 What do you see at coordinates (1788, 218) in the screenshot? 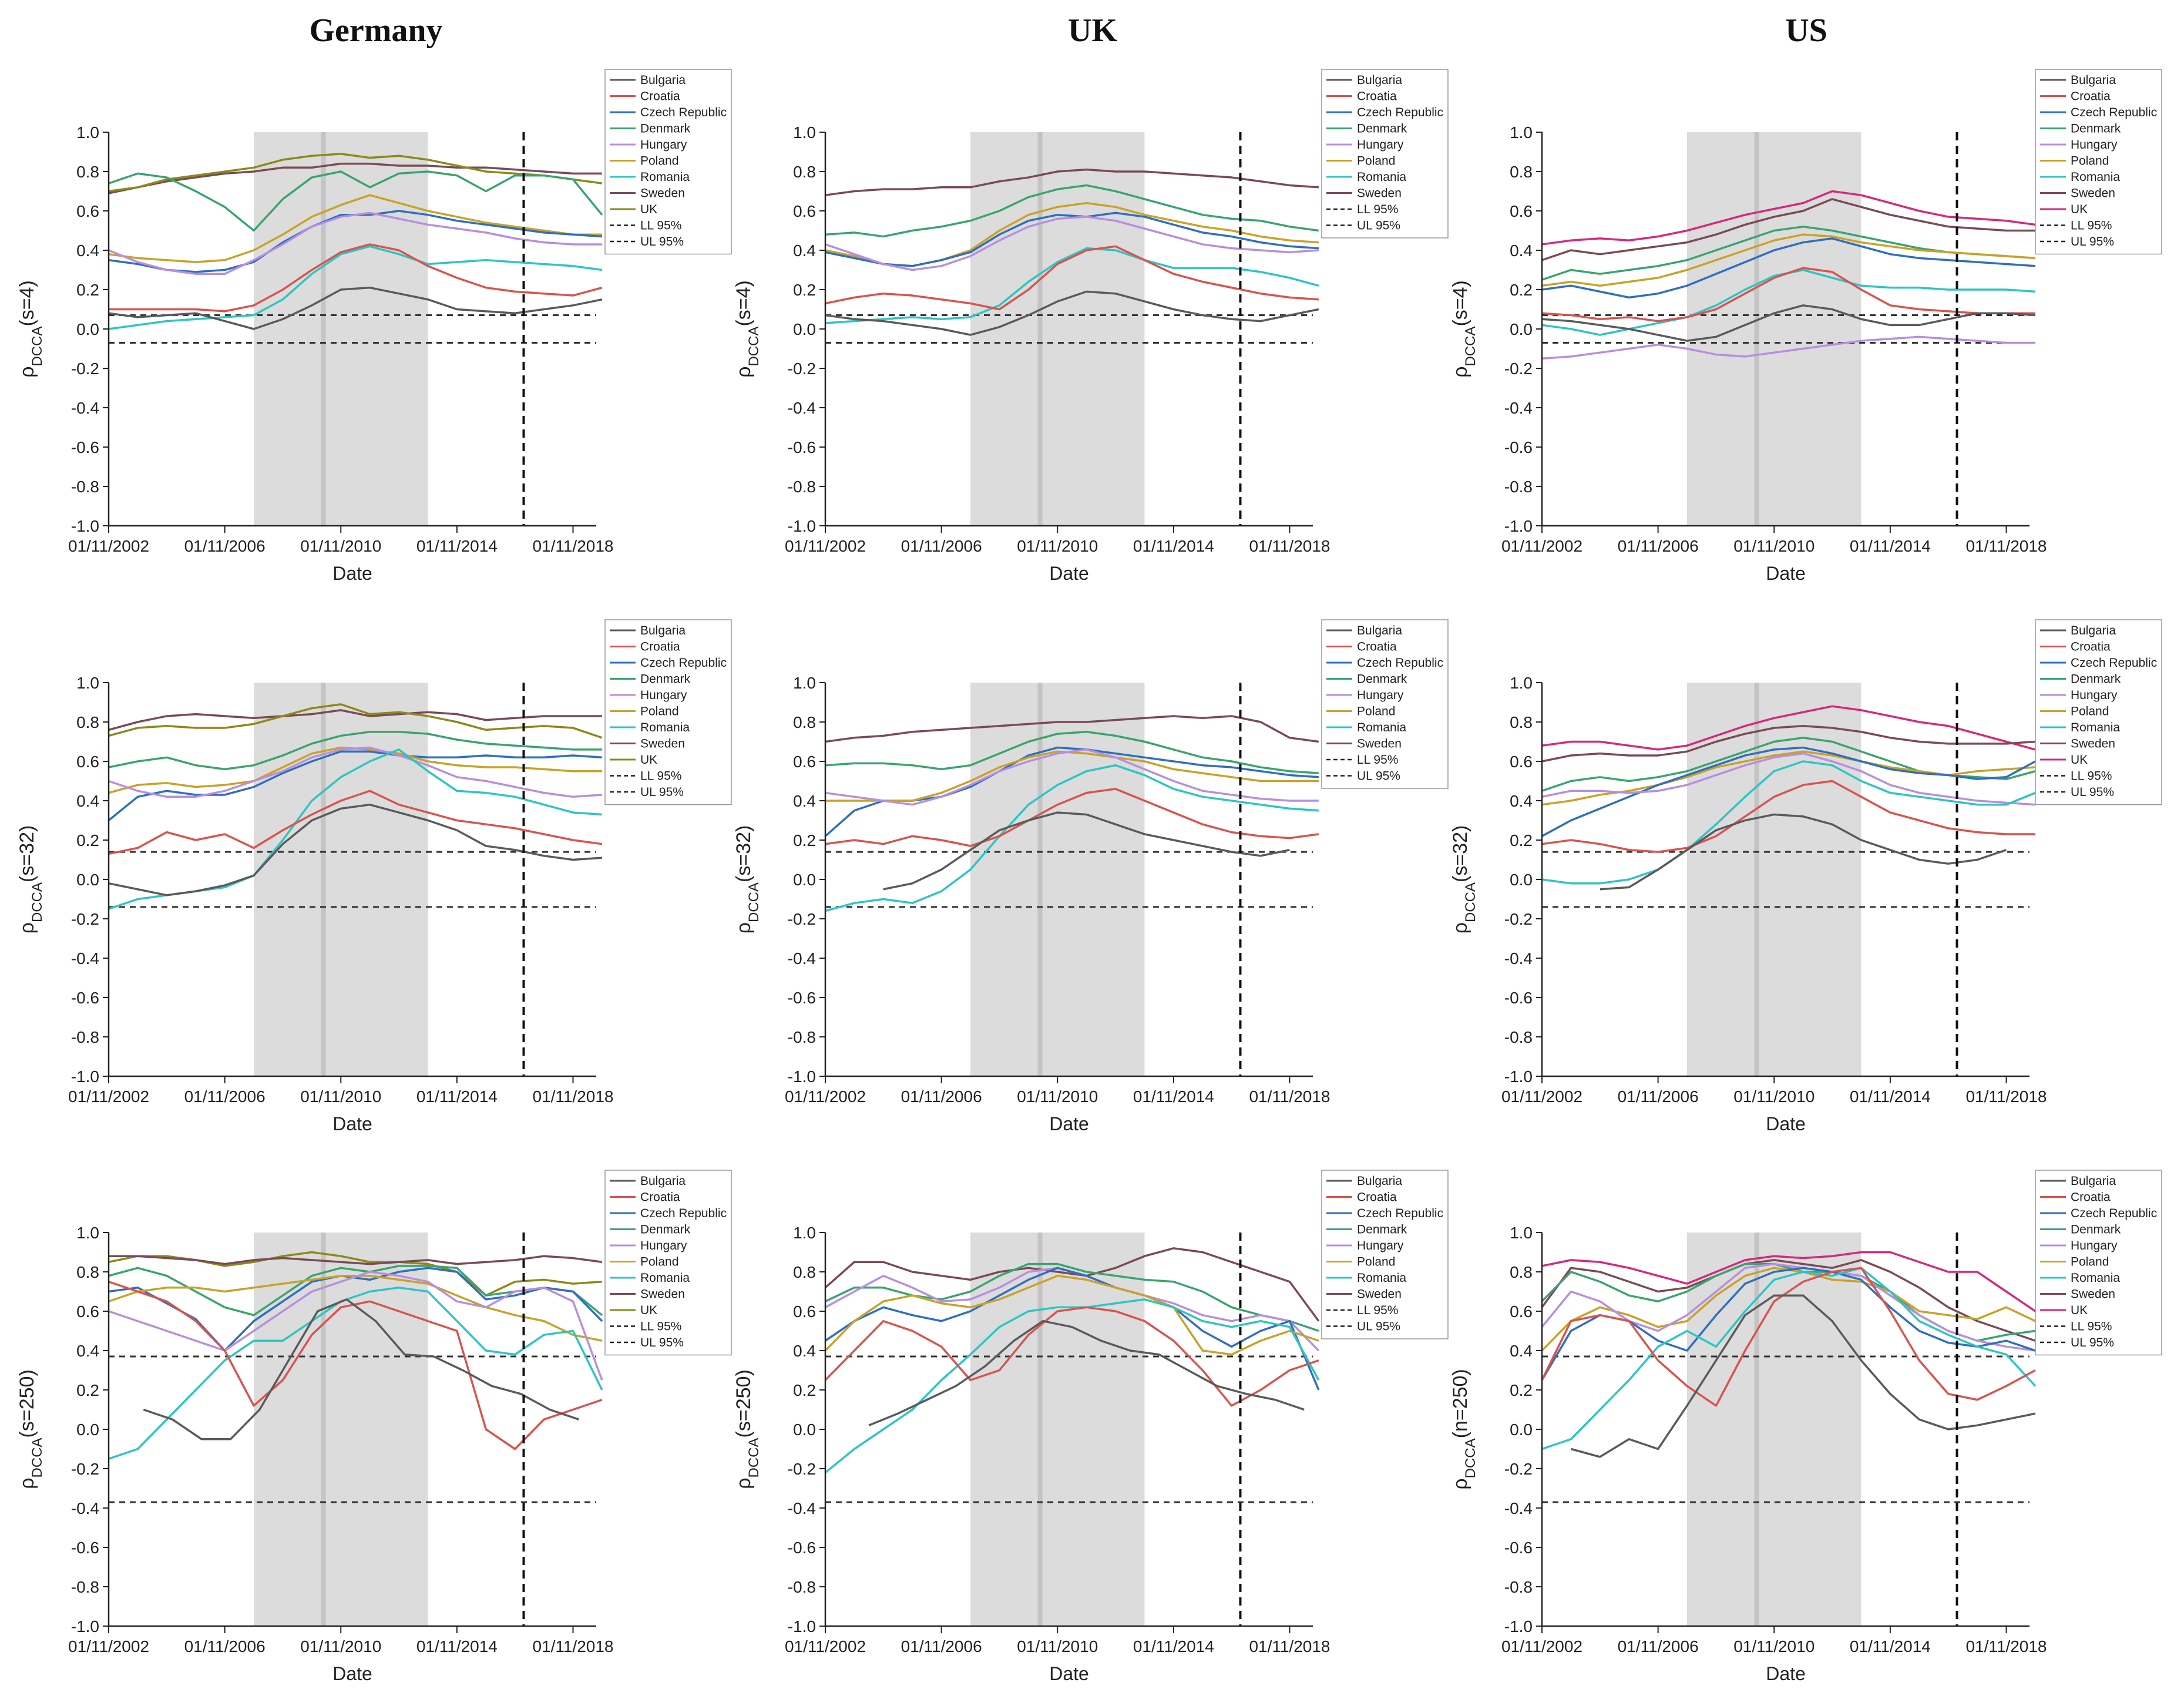
I see `series-line-uk-us` at bounding box center [1788, 218].